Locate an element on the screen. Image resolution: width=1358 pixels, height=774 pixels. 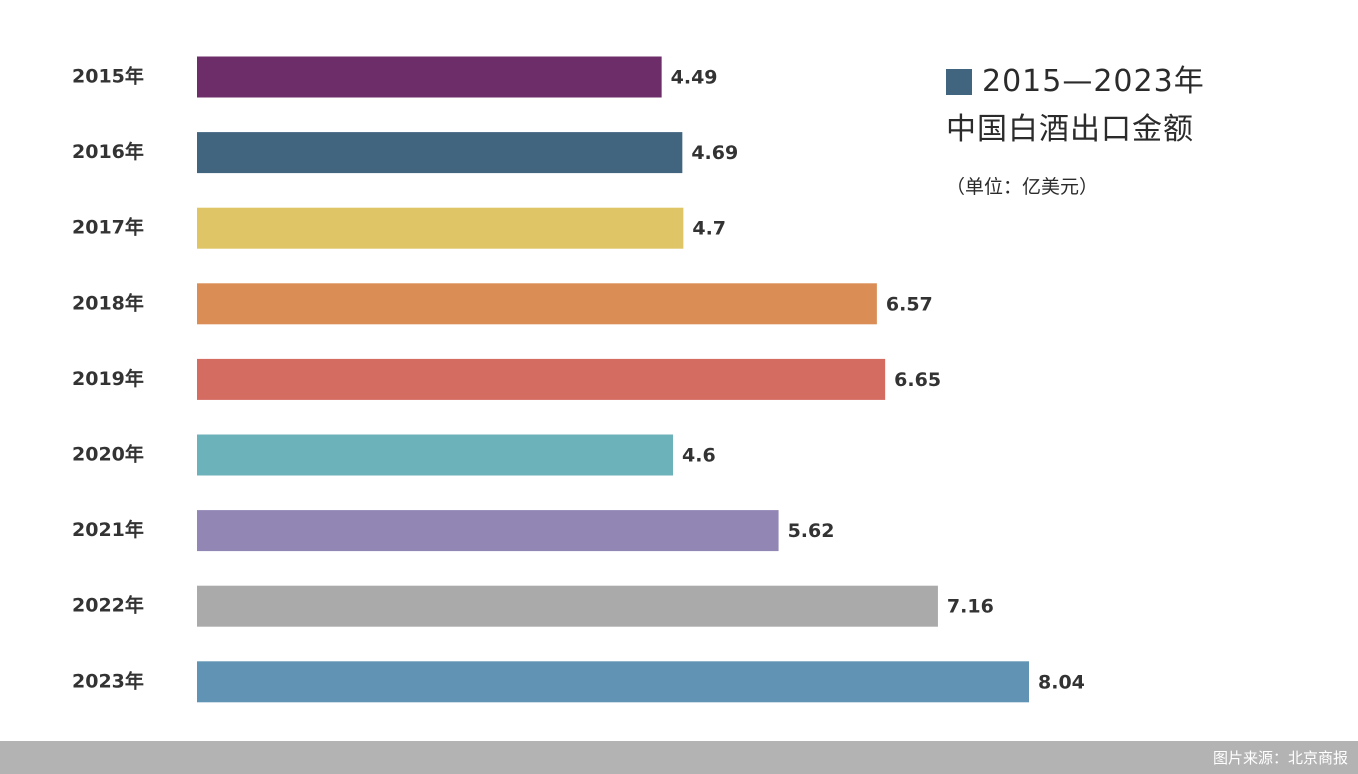
legend-swatch is located at coordinates (959, 82).